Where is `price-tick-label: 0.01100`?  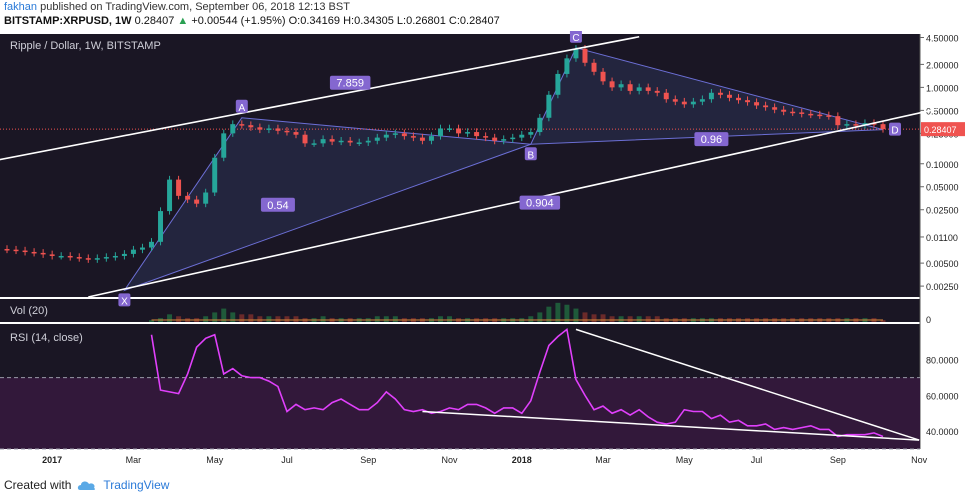
price-tick-label: 0.01100 is located at coordinates (942, 238).